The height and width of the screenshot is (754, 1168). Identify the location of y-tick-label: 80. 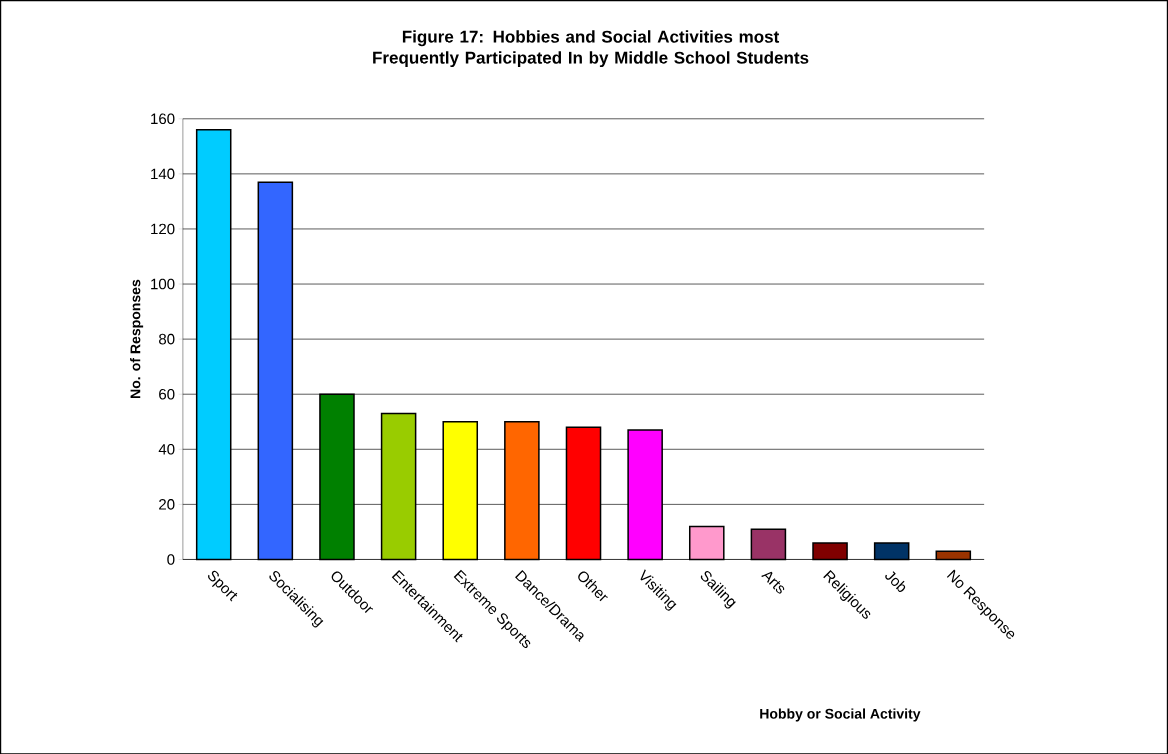
(167, 339).